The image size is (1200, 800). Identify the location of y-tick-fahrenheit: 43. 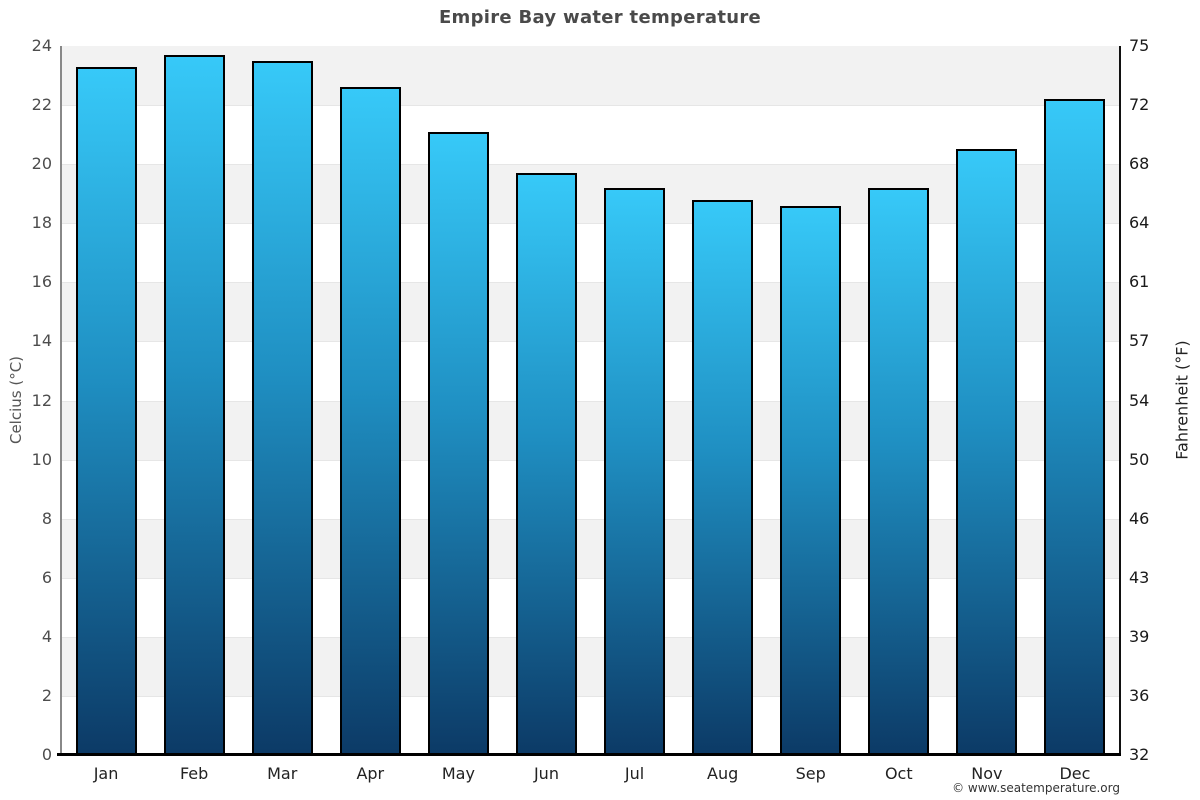
(1139, 577).